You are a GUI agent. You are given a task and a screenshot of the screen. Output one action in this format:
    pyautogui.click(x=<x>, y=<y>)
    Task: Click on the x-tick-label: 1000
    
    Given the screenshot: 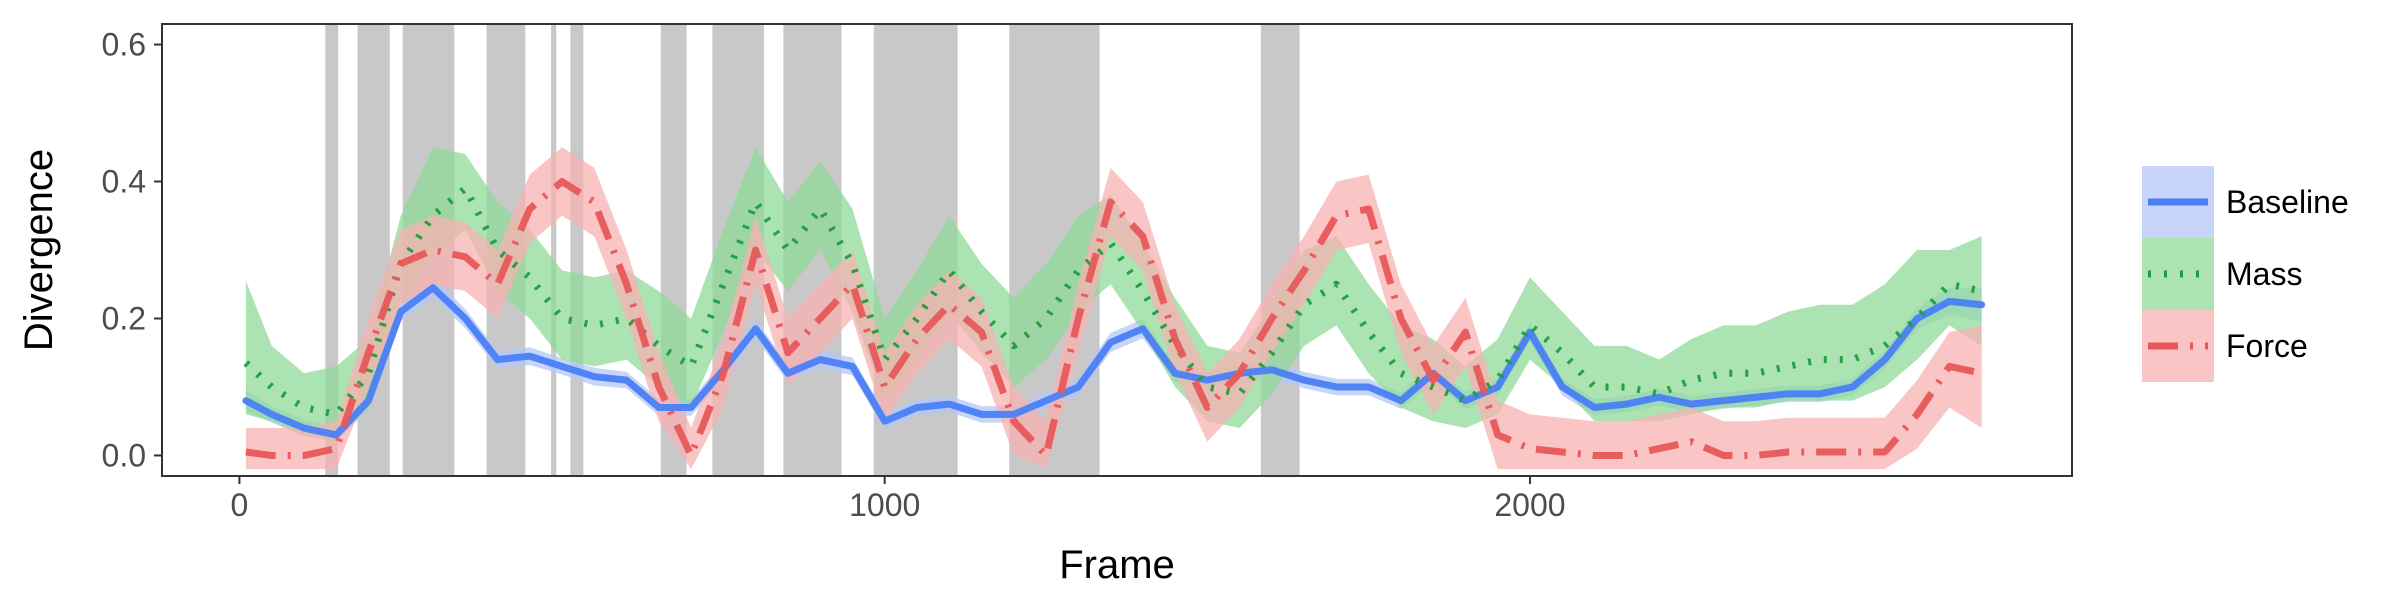 What is the action you would take?
    pyautogui.click(x=884, y=505)
    